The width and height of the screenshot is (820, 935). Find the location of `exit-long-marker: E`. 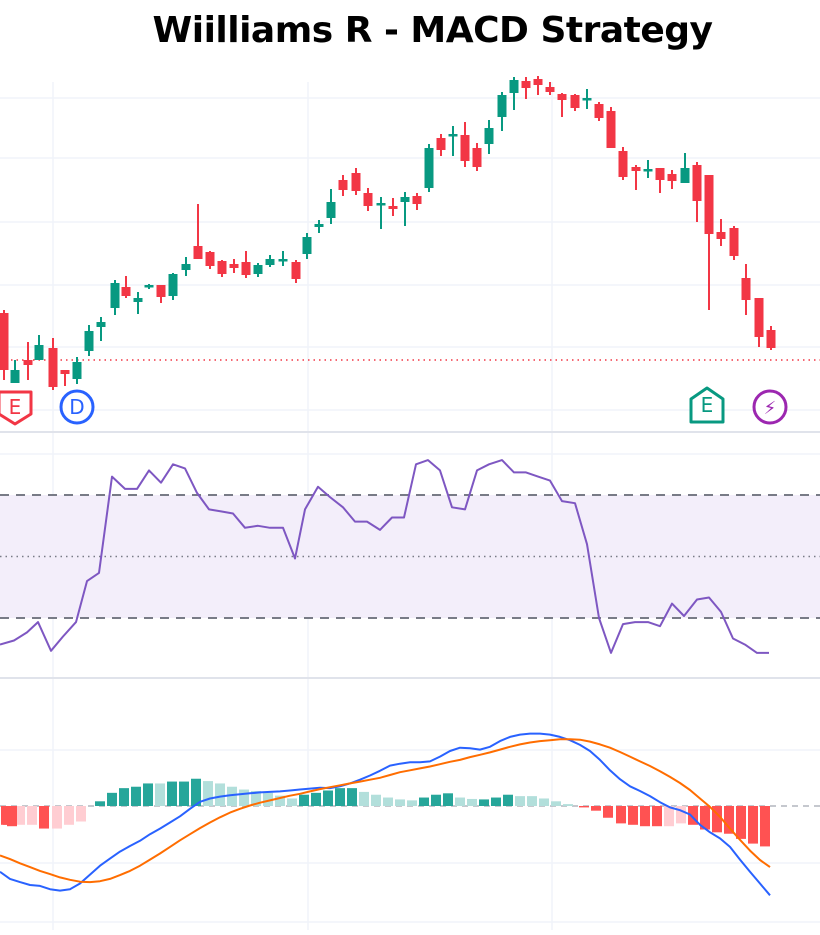

exit-long-marker: E is located at coordinates (707, 405).